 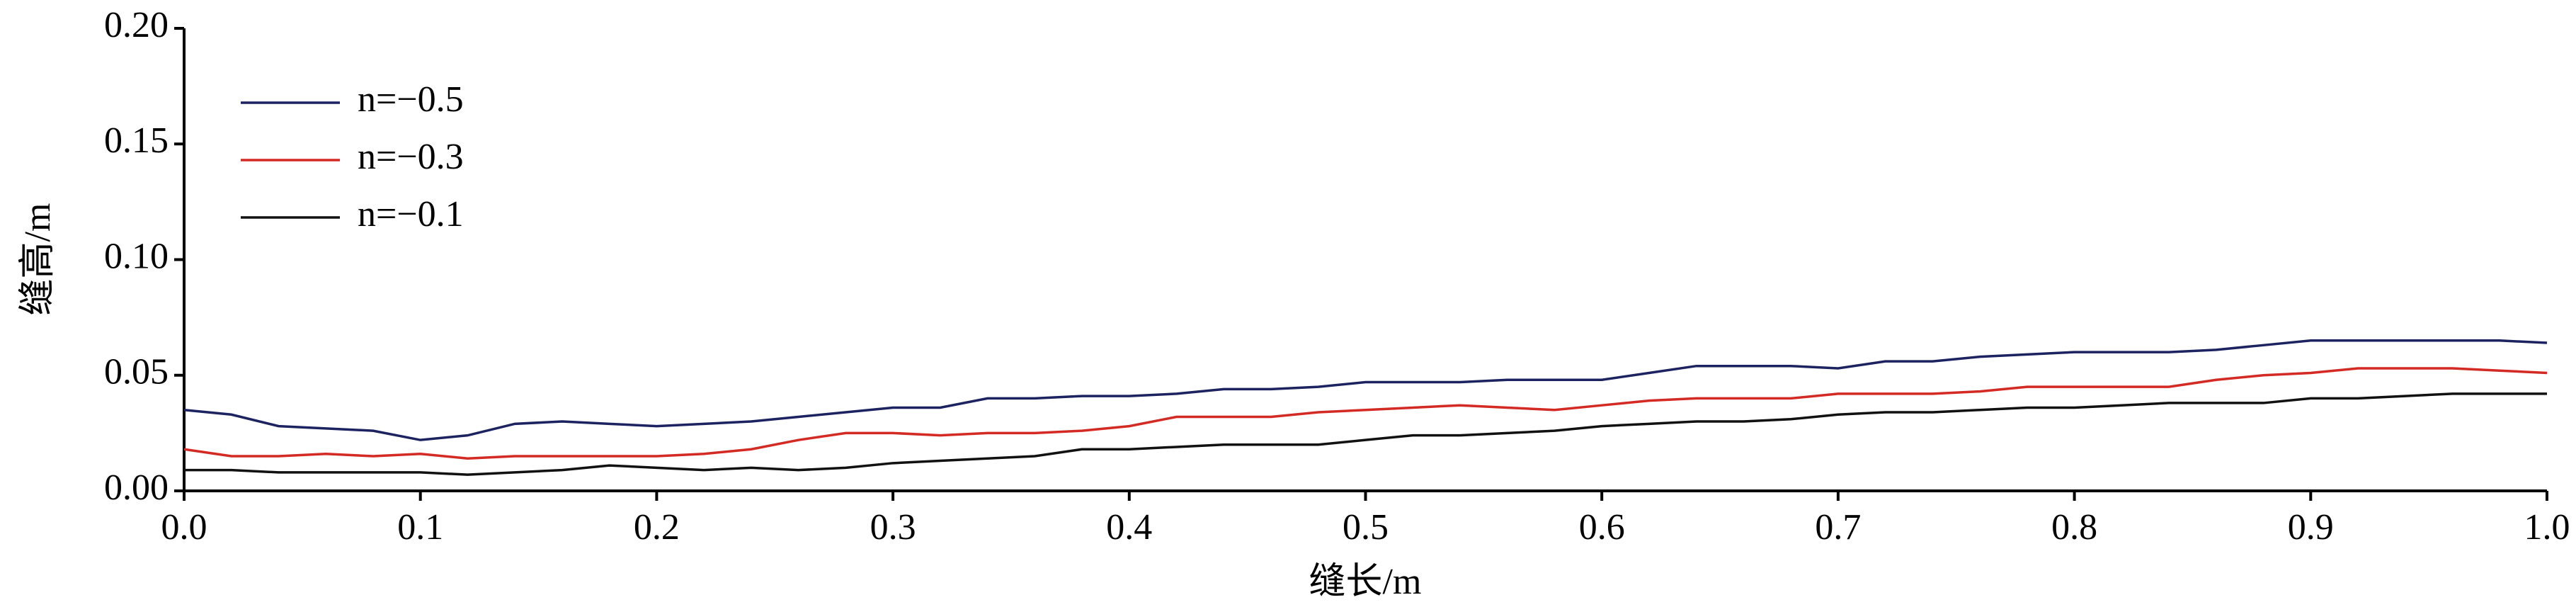 I want to click on x-tick-label: 0.8, so click(x=2074, y=527).